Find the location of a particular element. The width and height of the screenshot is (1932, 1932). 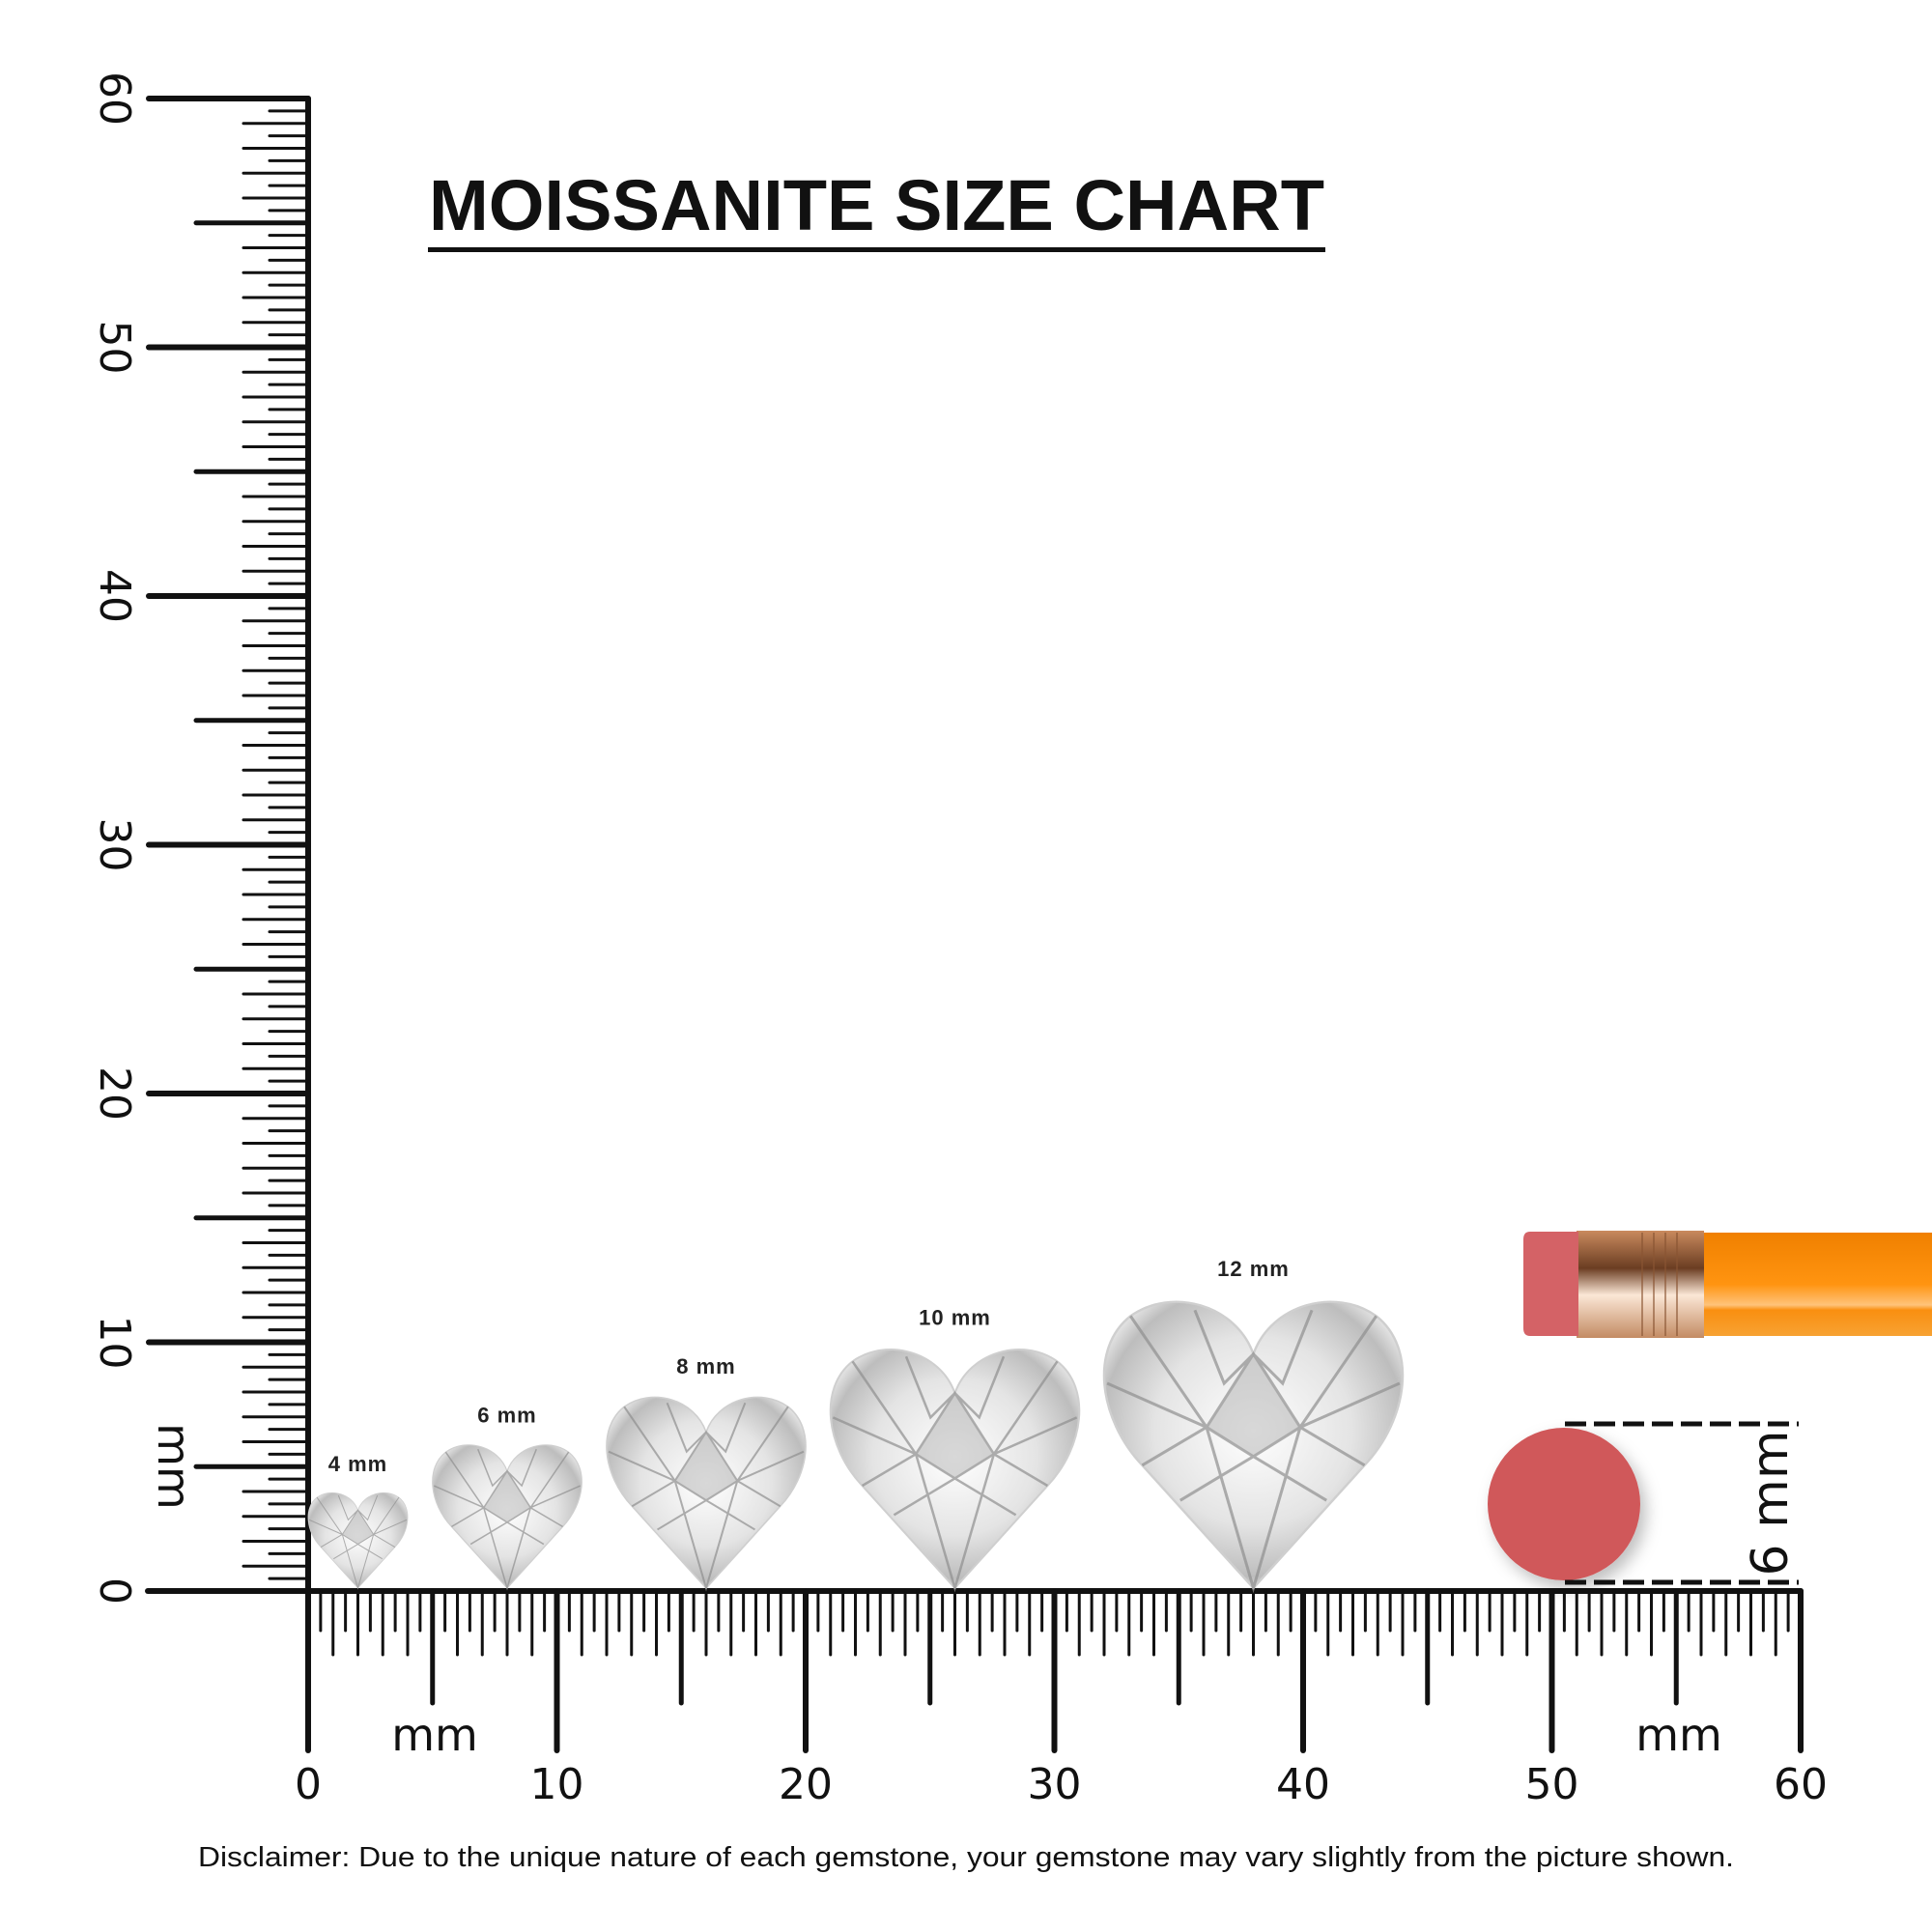

y-tick-label: 40 is located at coordinates (114, 596).